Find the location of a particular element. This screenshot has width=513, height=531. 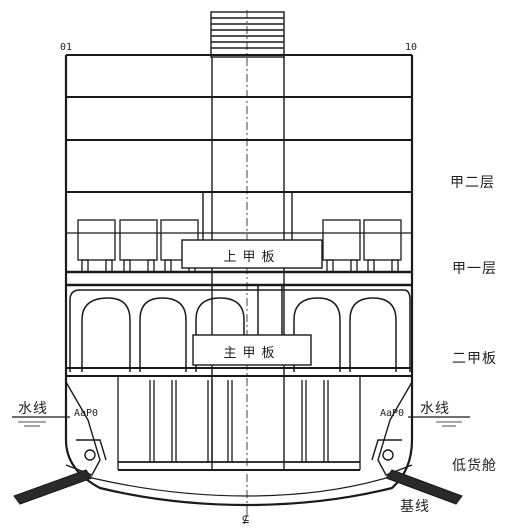

label-lower-hold: 低货舱 is located at coordinates (474, 466).